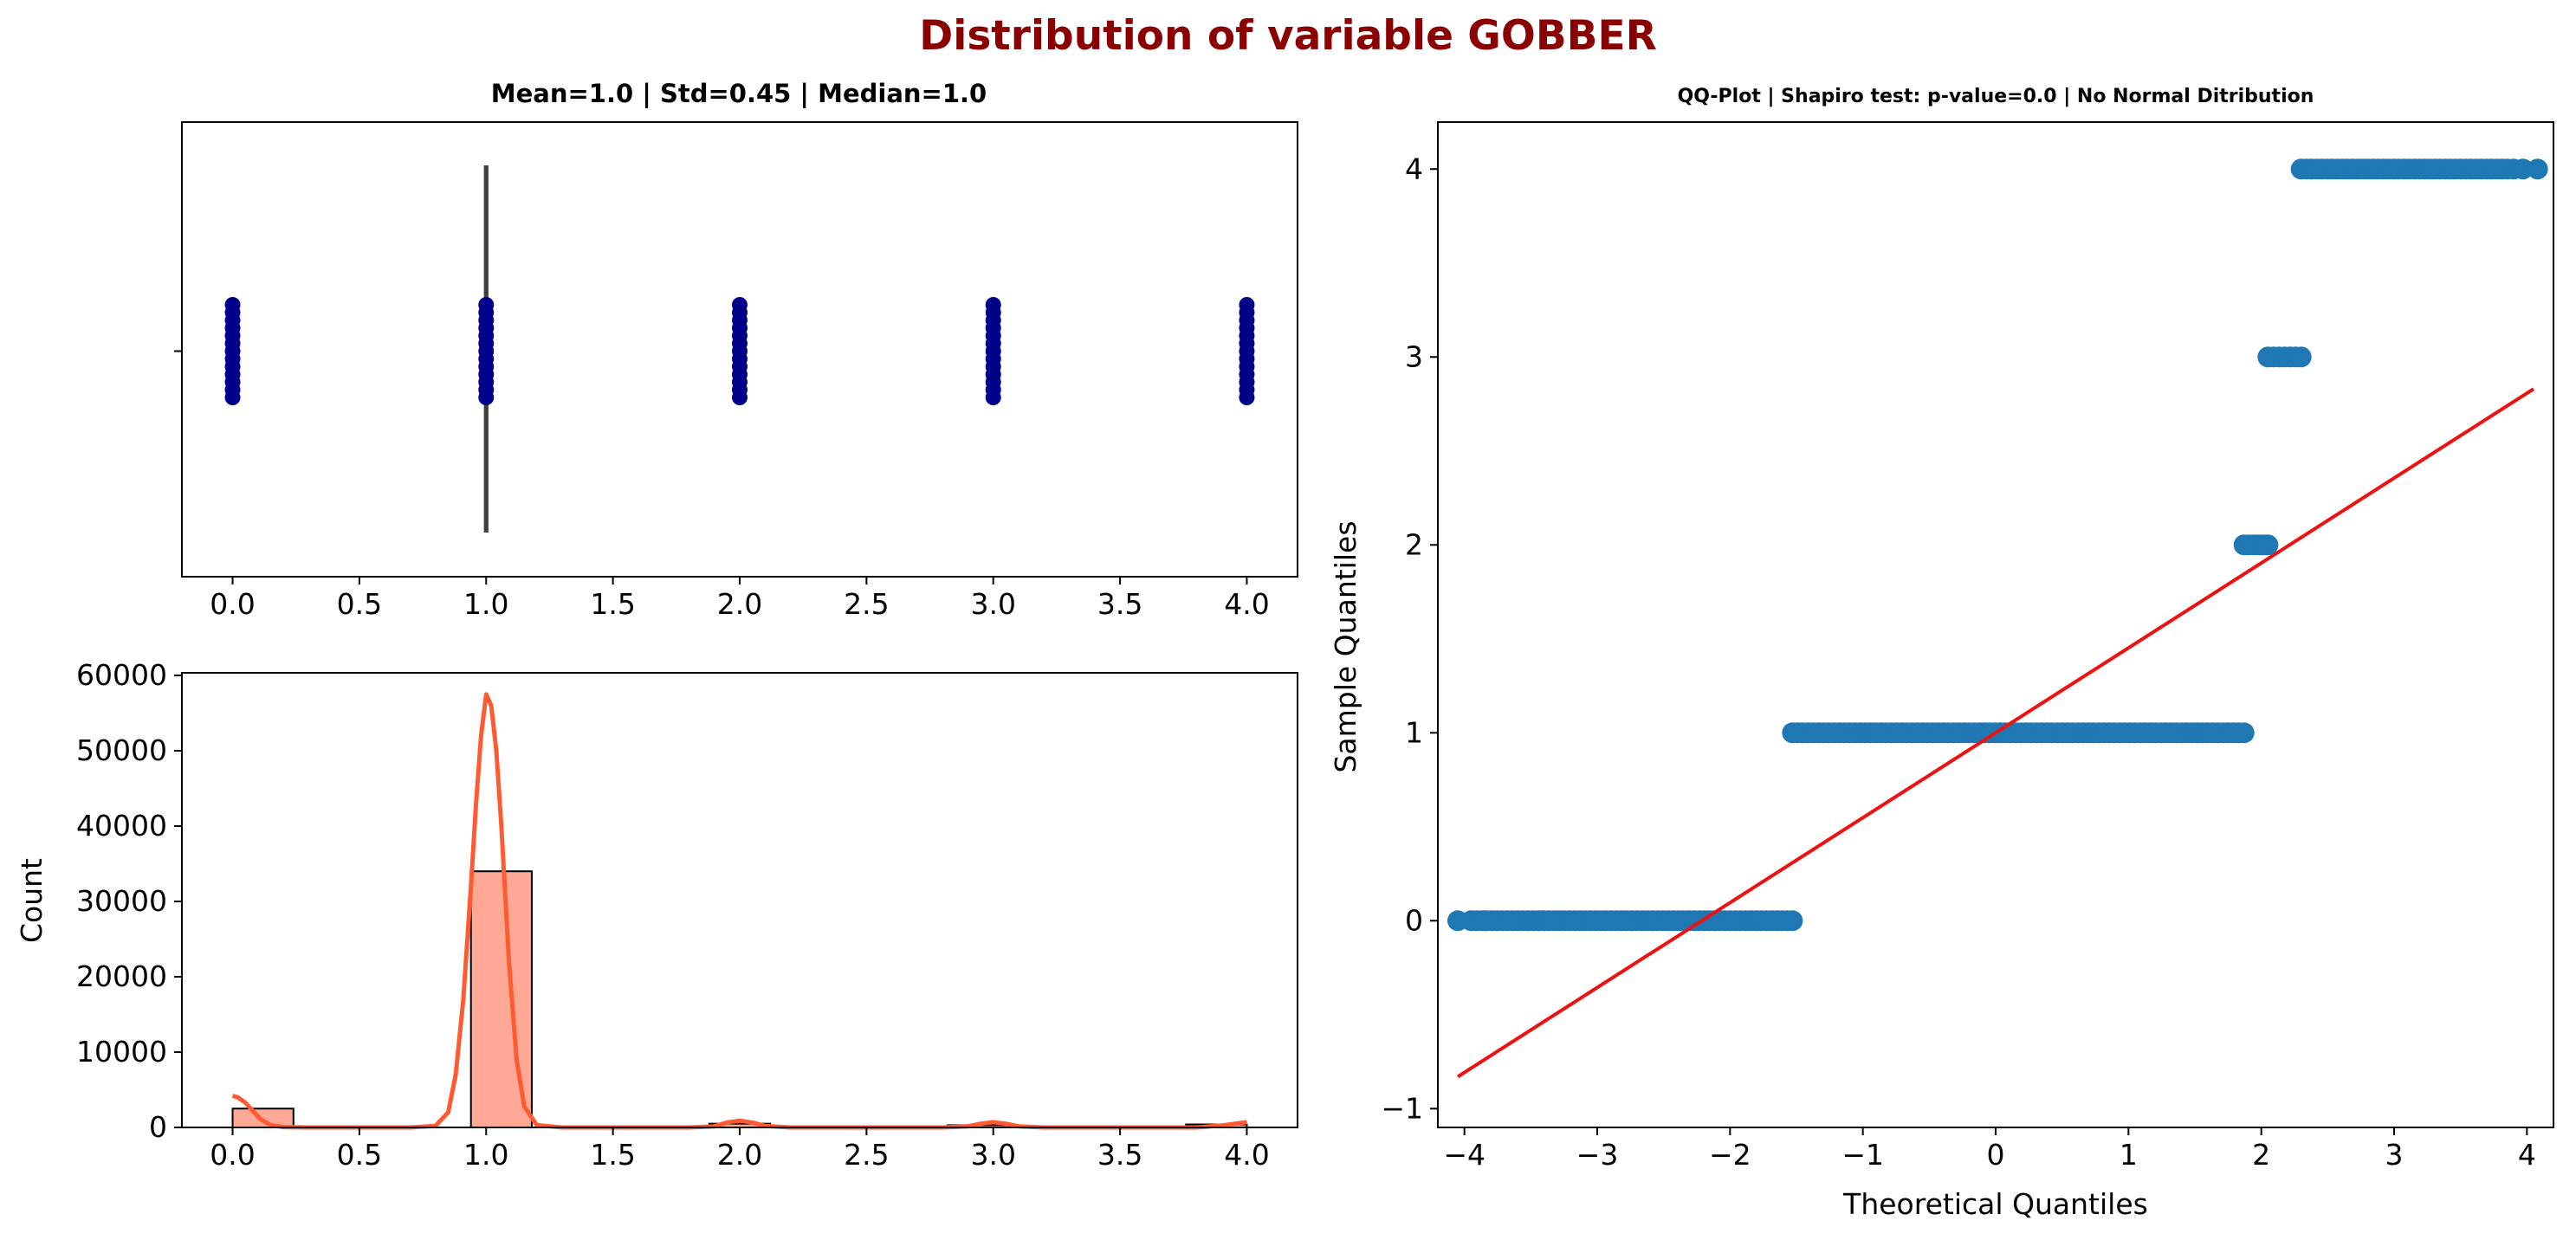 Image resolution: width=2576 pixels, height=1240 pixels. I want to click on qq-plot-y-label: Sample Quantiles, so click(1345, 646).